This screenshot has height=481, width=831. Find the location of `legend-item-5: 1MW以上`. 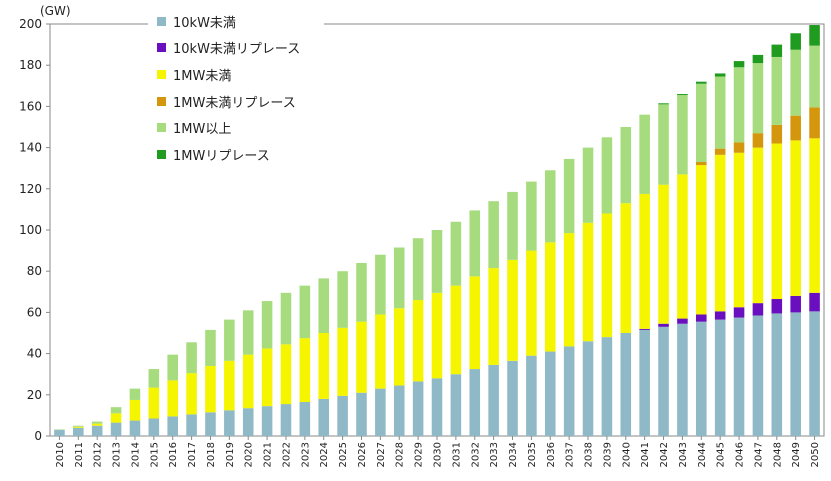

legend-item-5: 1MW以上 is located at coordinates (236, 127).